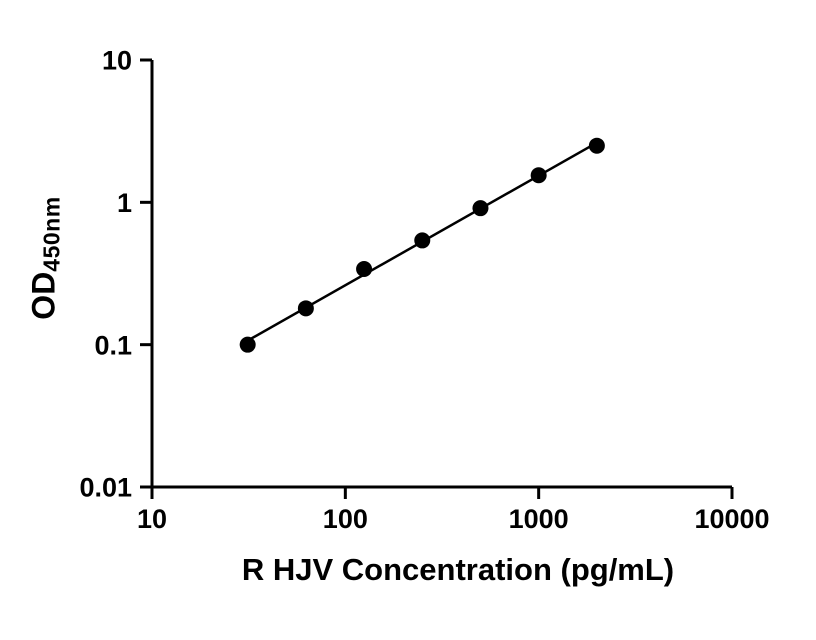  What do you see at coordinates (152, 519) in the screenshot?
I see `x-tick-label: 10` at bounding box center [152, 519].